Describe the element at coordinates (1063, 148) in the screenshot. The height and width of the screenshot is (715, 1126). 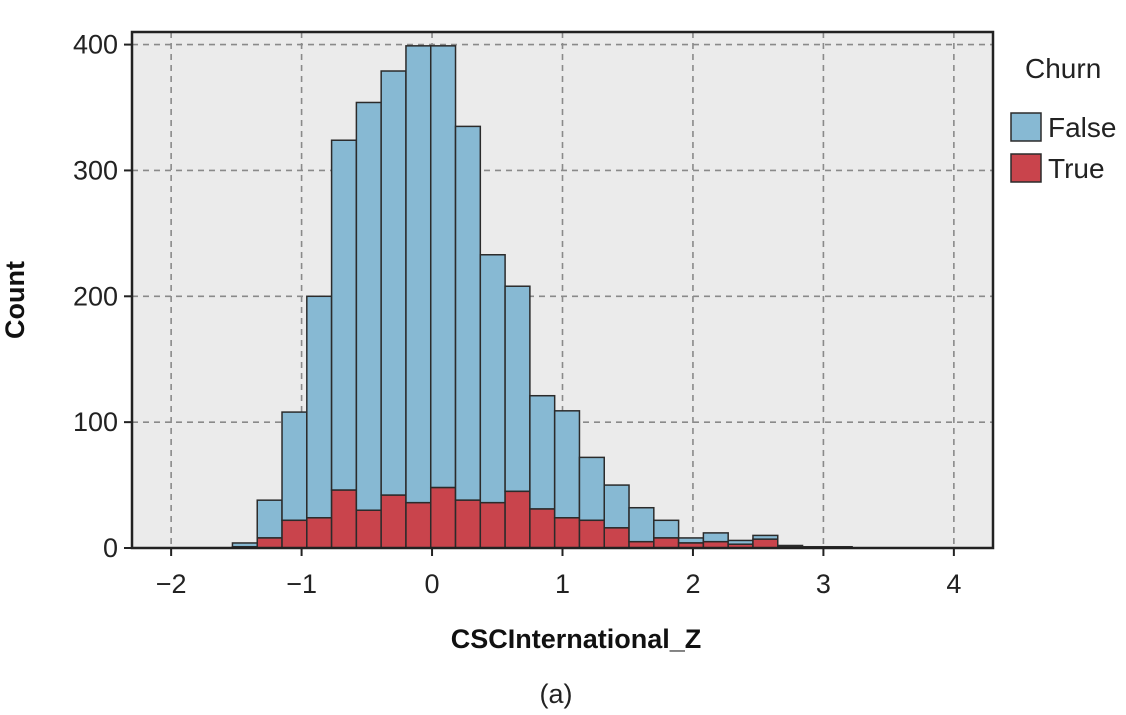
I see `legend: False True` at that location.